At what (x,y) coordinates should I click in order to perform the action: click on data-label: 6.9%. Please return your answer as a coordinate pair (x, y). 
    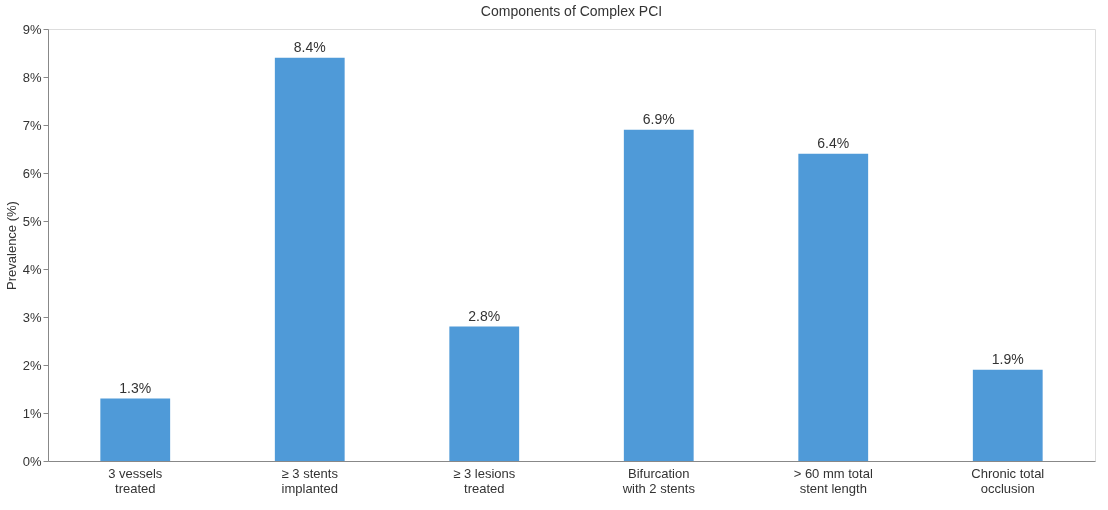
    Looking at the image, I should click on (658, 118).